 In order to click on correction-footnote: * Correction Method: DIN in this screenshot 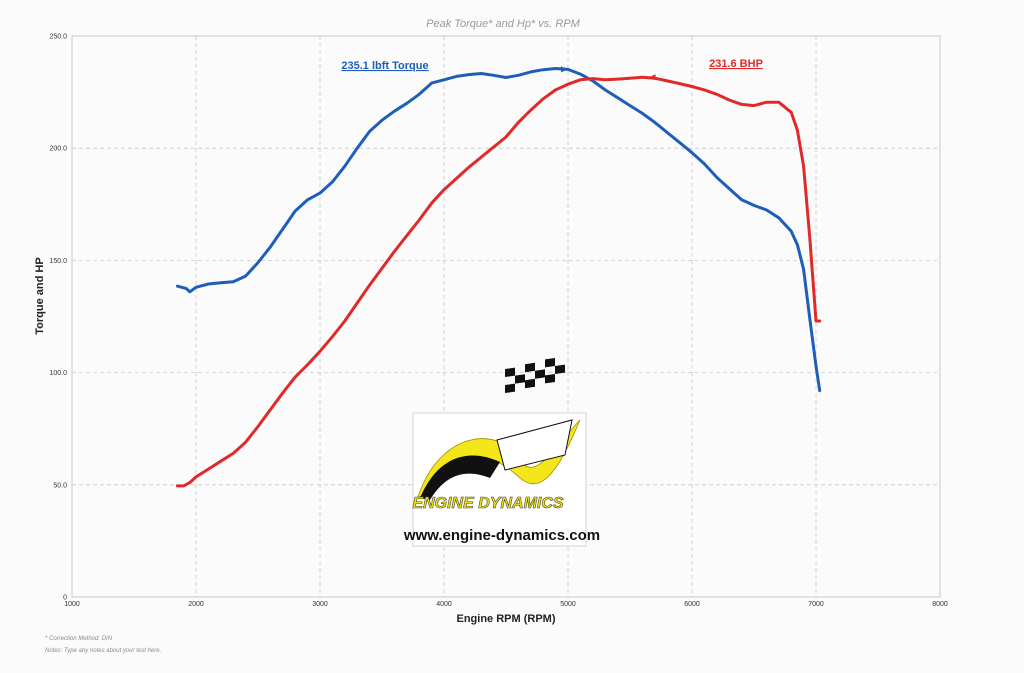, I will do `click(79, 639)`.